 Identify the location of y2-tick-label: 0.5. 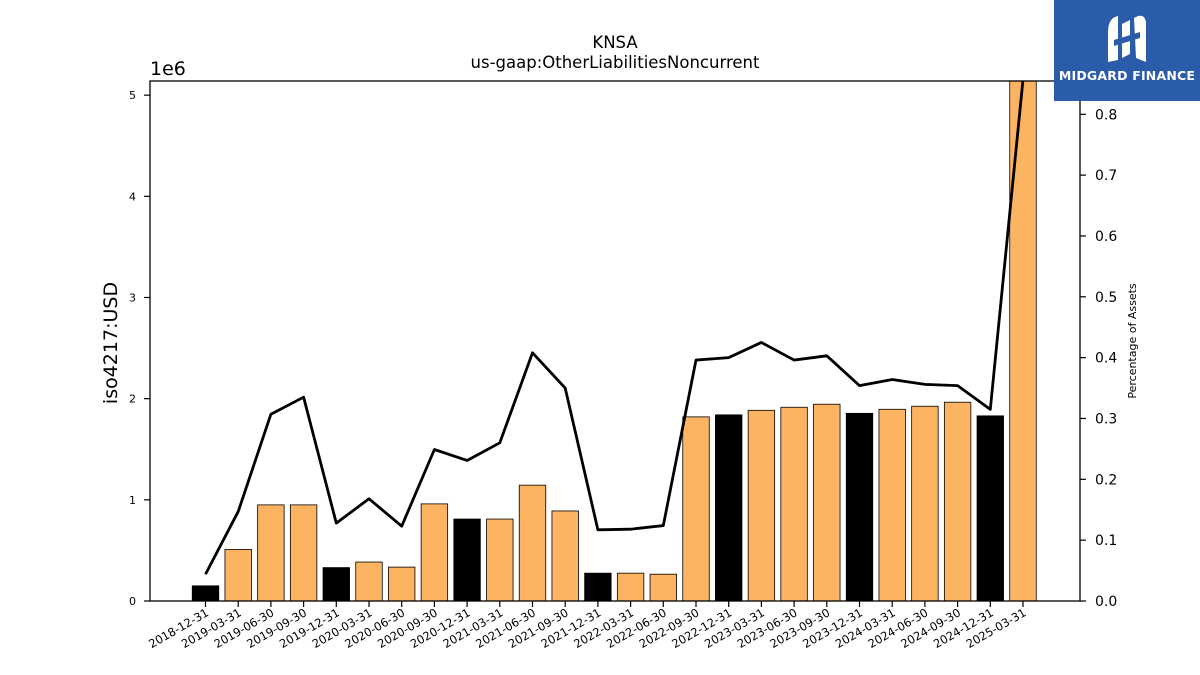
(1106, 298).